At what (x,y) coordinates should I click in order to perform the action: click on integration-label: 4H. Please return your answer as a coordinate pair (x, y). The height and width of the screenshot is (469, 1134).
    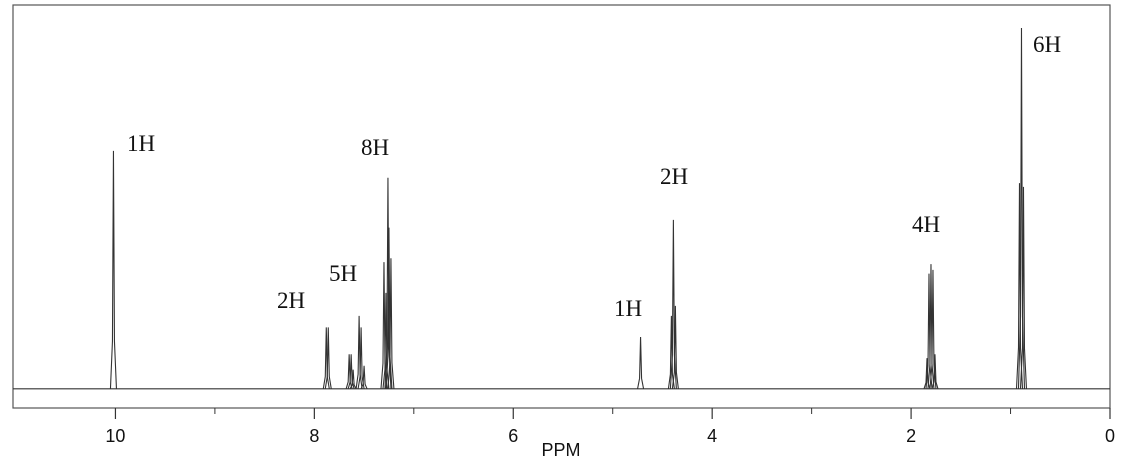
    Looking at the image, I should click on (926, 224).